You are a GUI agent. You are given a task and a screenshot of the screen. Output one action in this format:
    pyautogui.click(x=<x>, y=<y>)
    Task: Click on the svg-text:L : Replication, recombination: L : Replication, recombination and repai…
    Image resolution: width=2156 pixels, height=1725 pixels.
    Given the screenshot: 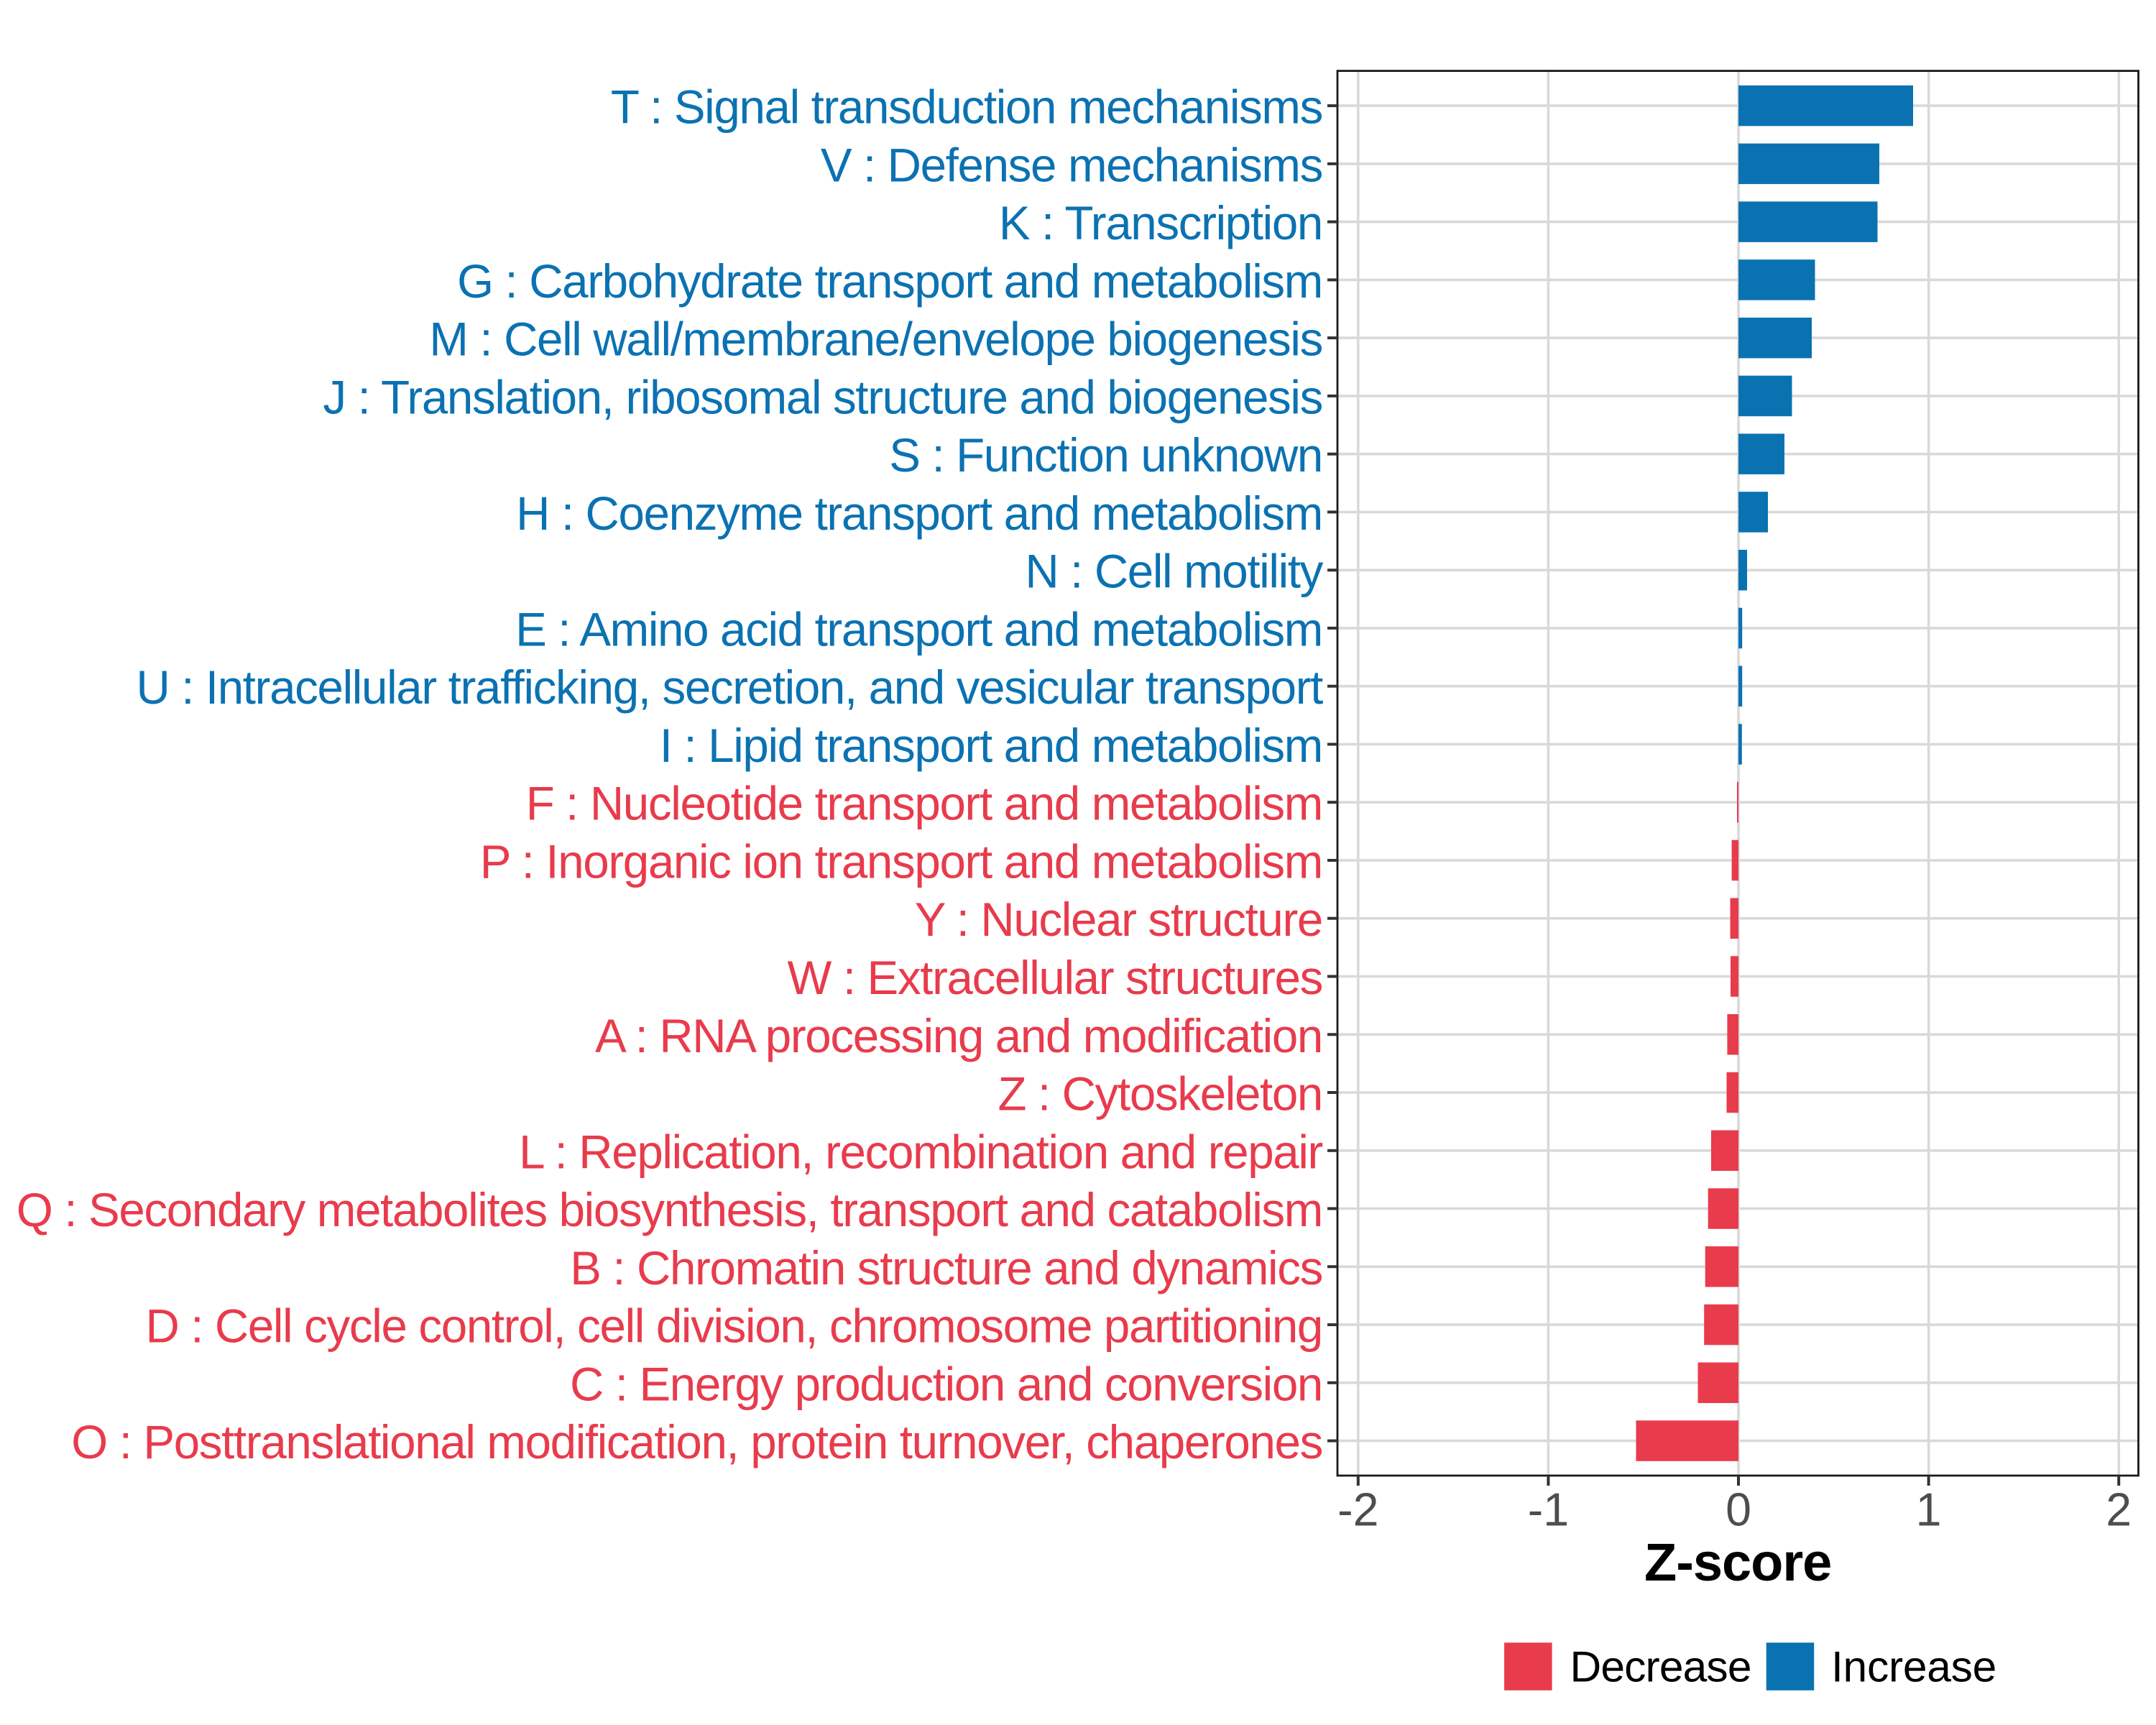 What is the action you would take?
    pyautogui.click(x=921, y=1152)
    